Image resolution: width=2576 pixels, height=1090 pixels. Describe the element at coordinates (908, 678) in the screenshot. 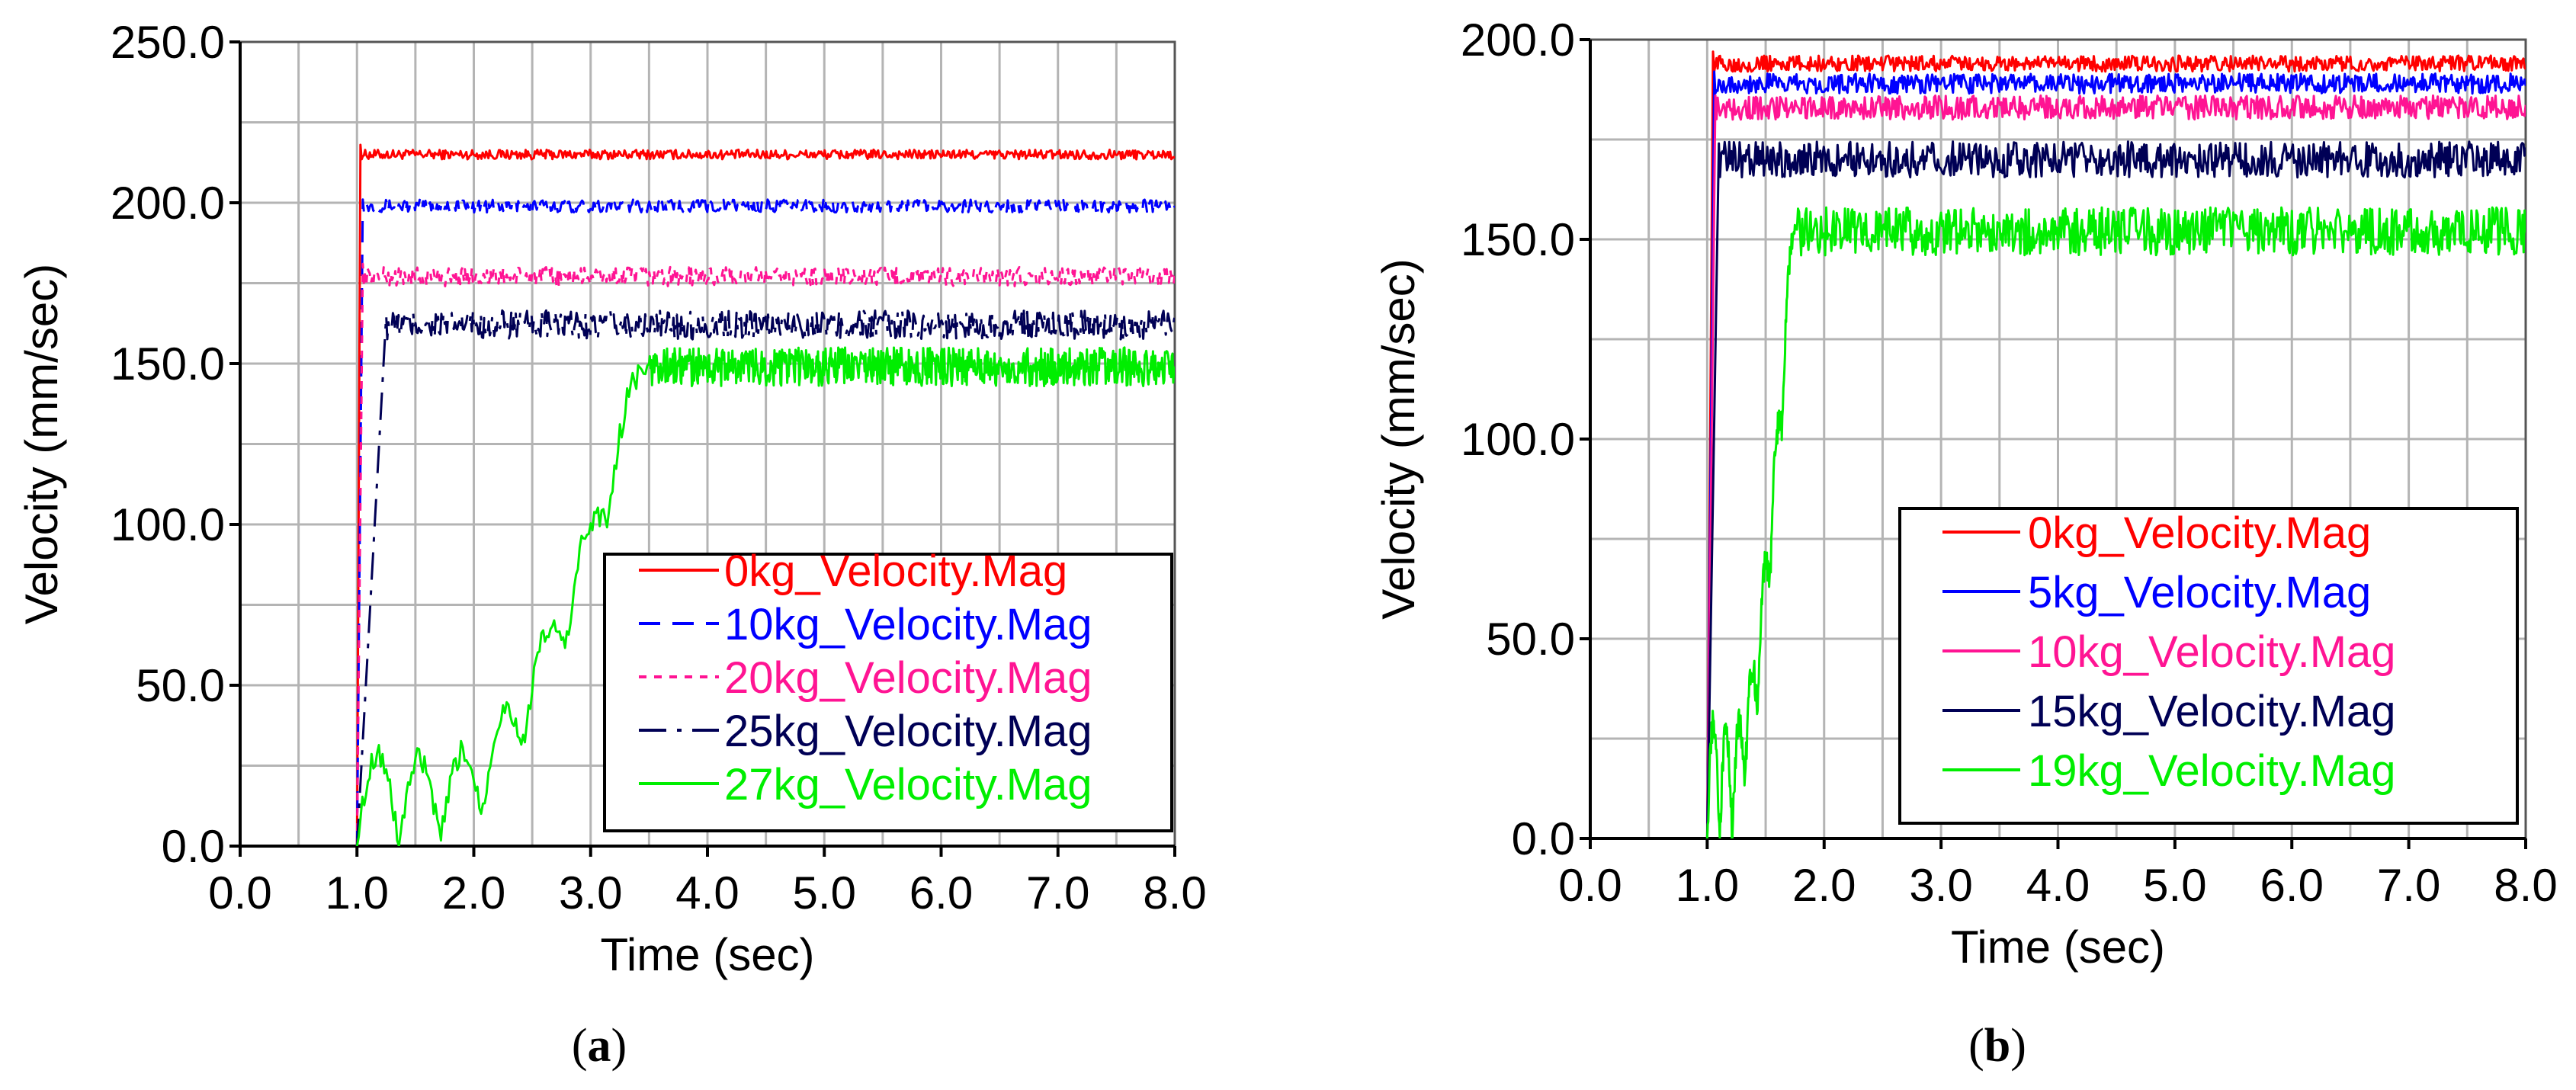

I see `legend-label: 20kg_Velocity.Mag` at that location.